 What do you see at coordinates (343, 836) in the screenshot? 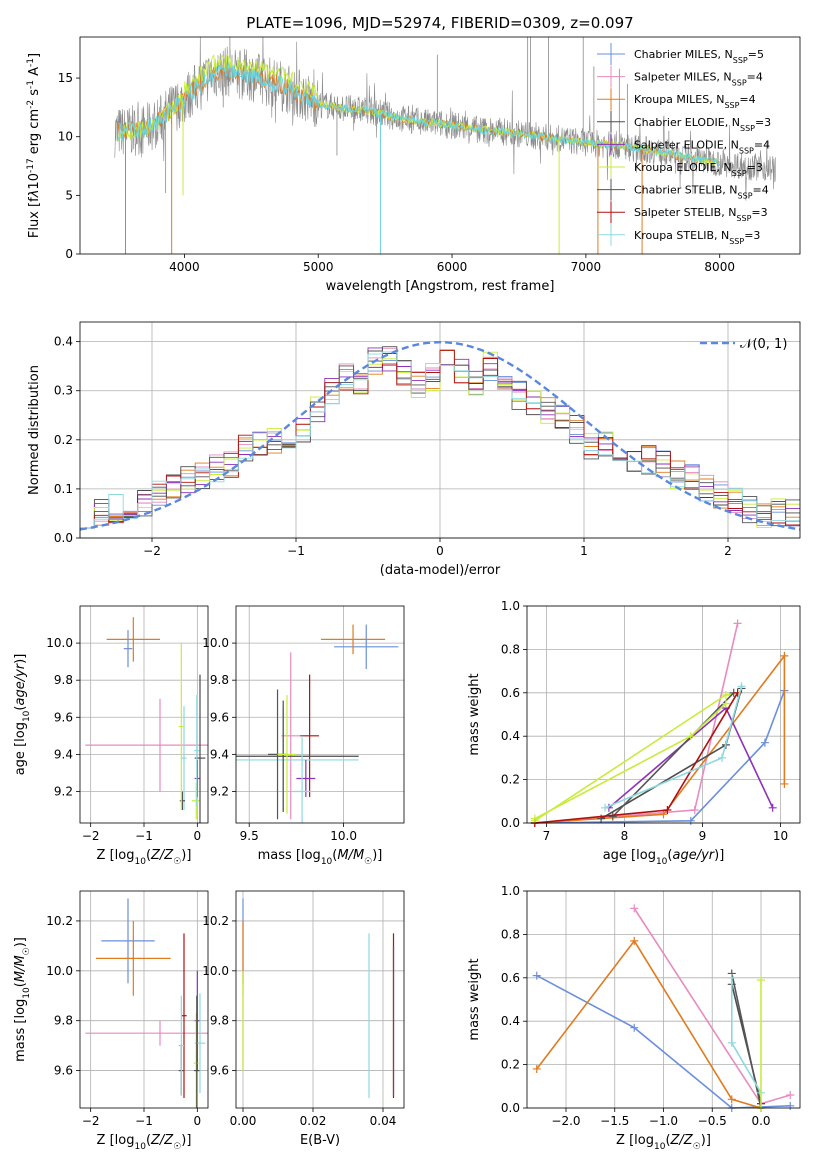
I see `x-tick-label: 10.0` at bounding box center [343, 836].